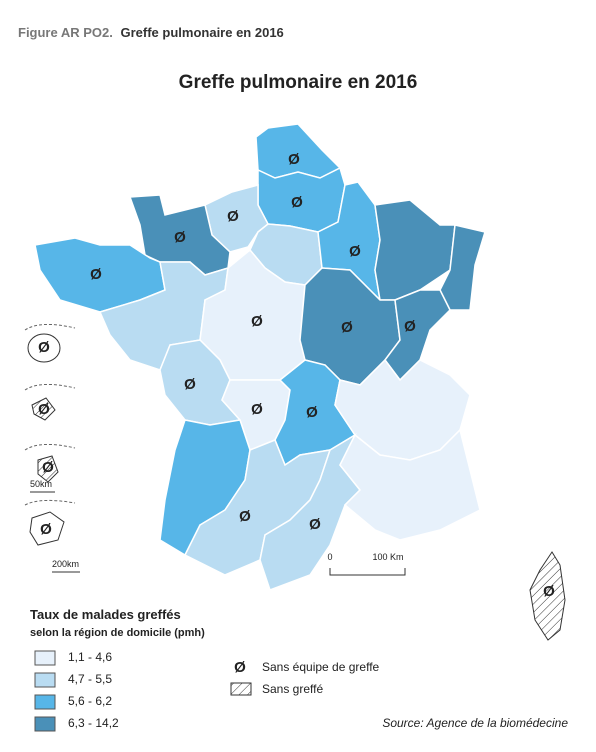 The width and height of the screenshot is (596, 752). What do you see at coordinates (93, 723) in the screenshot?
I see `legend-label: 6,3 - 14,2` at bounding box center [93, 723].